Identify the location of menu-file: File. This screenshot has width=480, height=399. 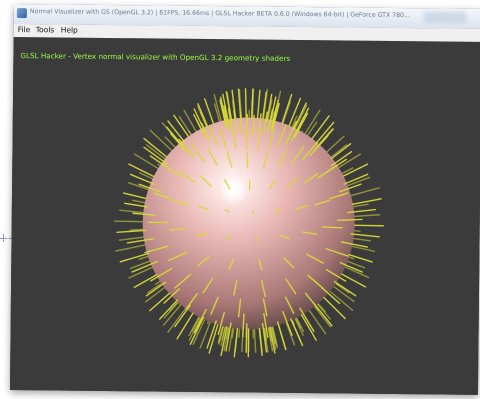
(24, 30).